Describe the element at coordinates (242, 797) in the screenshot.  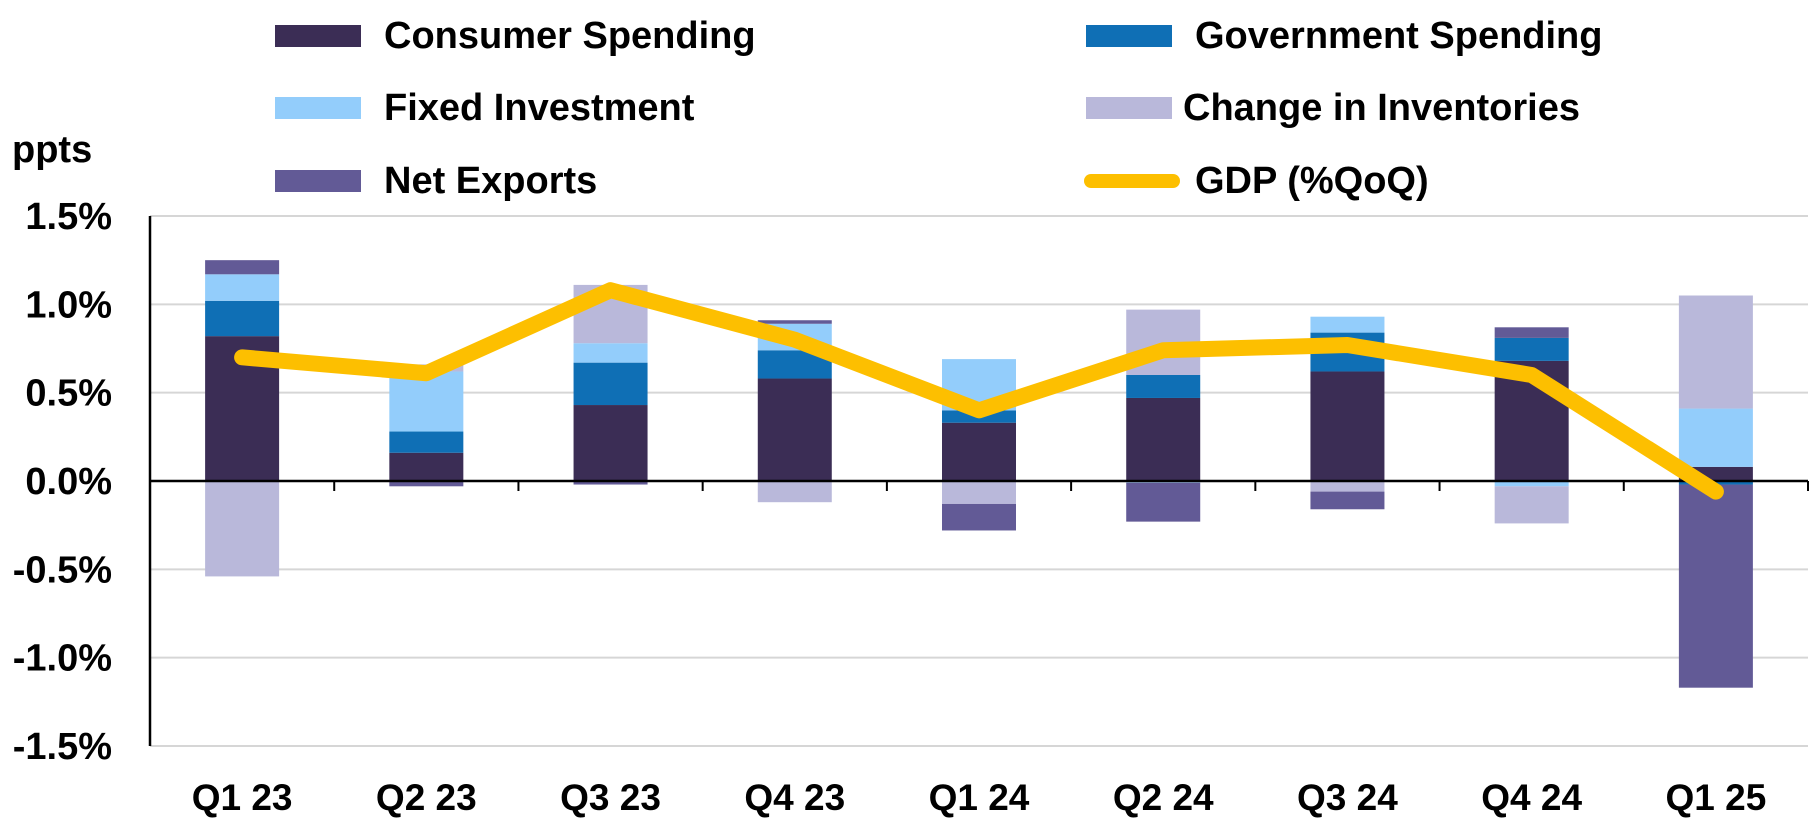
I see `x-tick-label: Q1 23` at that location.